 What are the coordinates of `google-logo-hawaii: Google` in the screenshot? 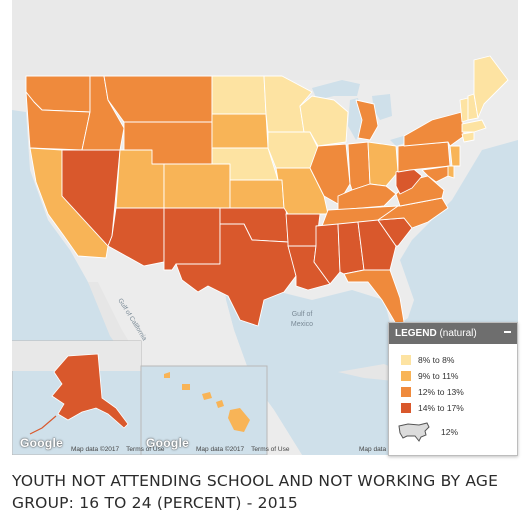 It's located at (168, 443).